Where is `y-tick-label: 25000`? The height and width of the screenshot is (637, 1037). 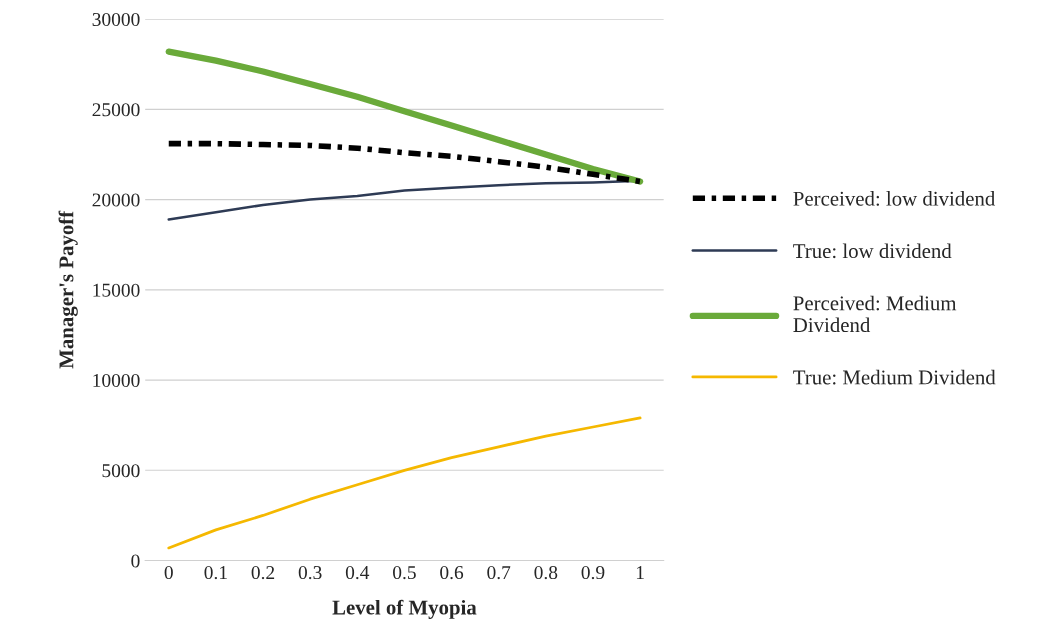
y-tick-label: 25000 is located at coordinates (116, 110).